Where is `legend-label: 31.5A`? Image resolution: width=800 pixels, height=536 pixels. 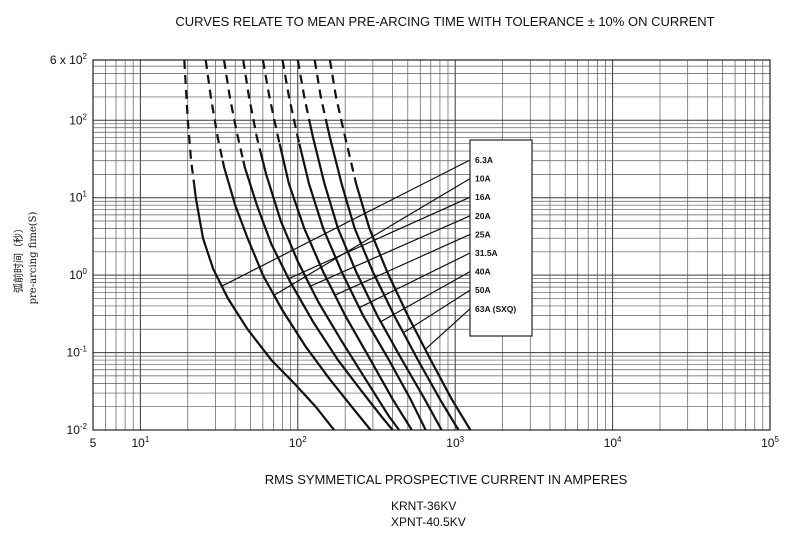 legend-label: 31.5A is located at coordinates (486, 253).